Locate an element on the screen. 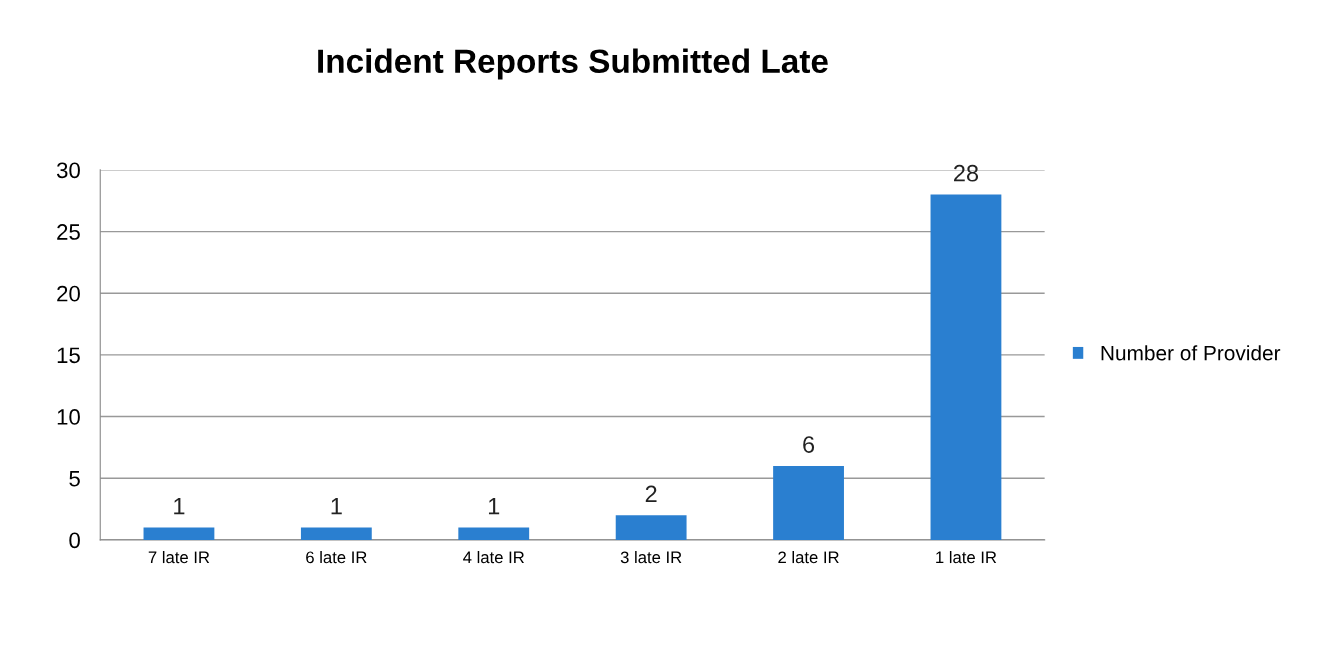 This screenshot has height=669, width=1319. y-tick-label: 5 is located at coordinates (74, 478).